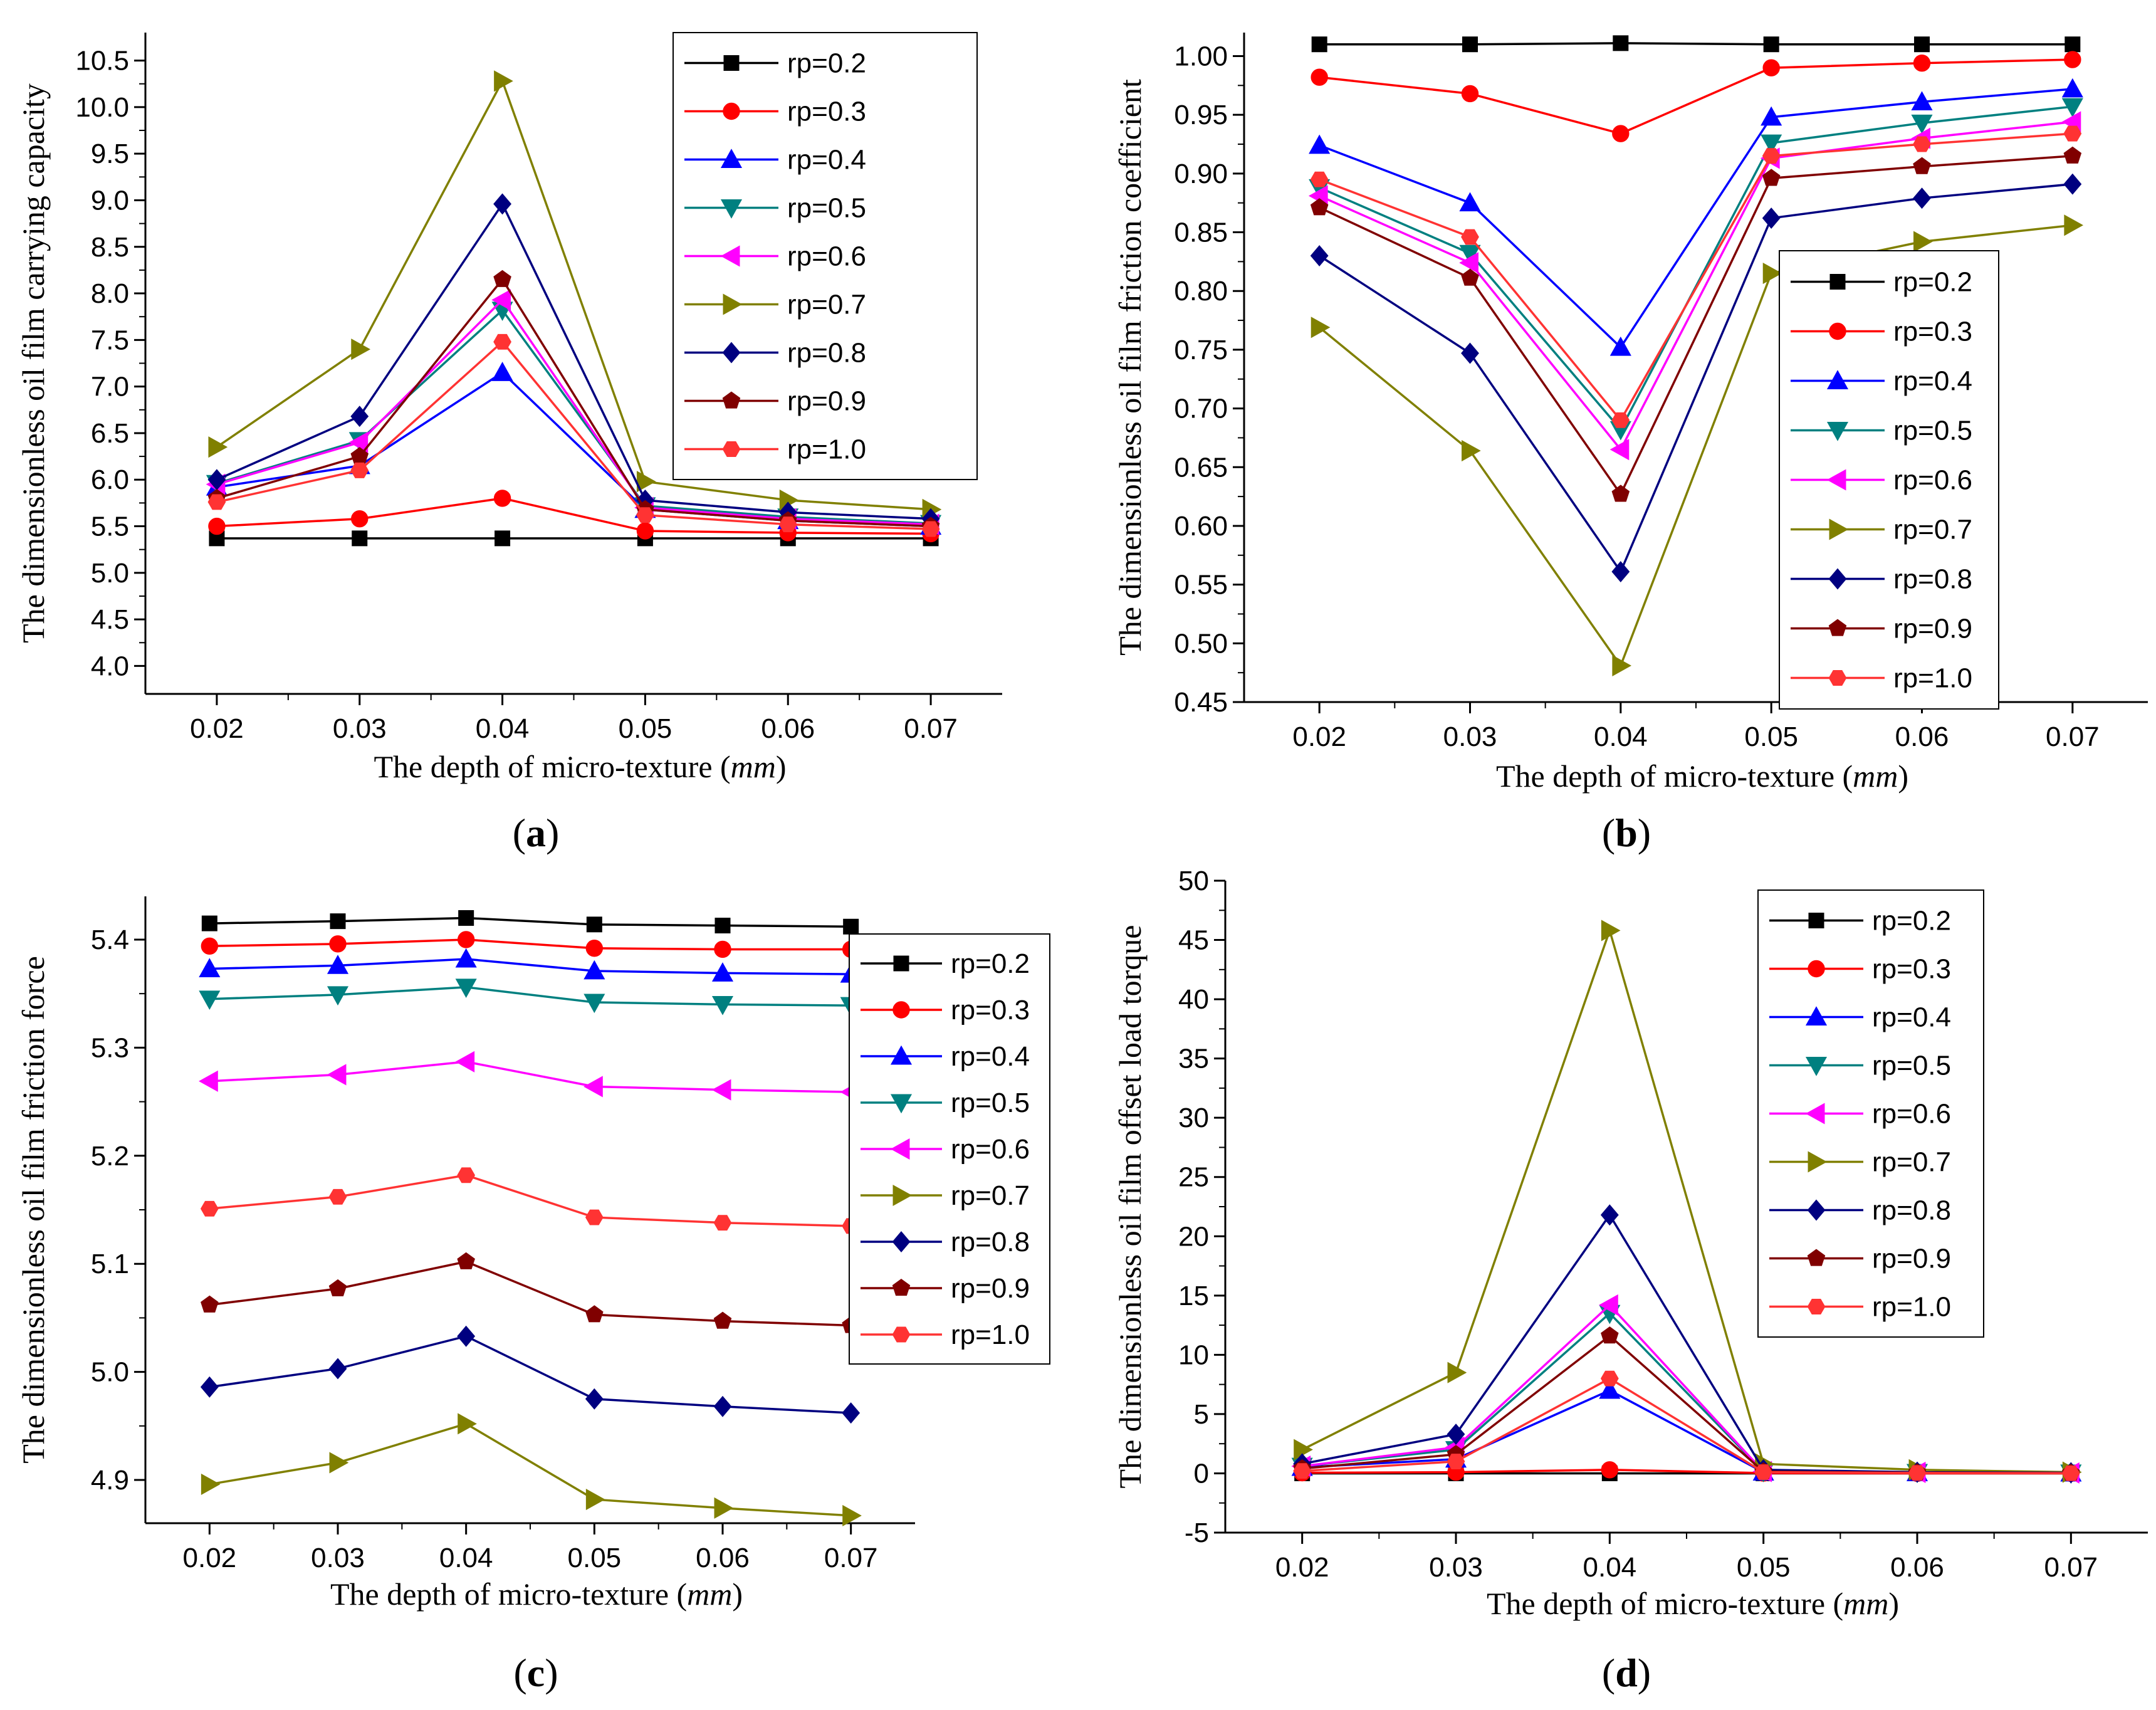 The image size is (2156, 1710). I want to click on legend-label: rp=1.0, so click(990, 1334).